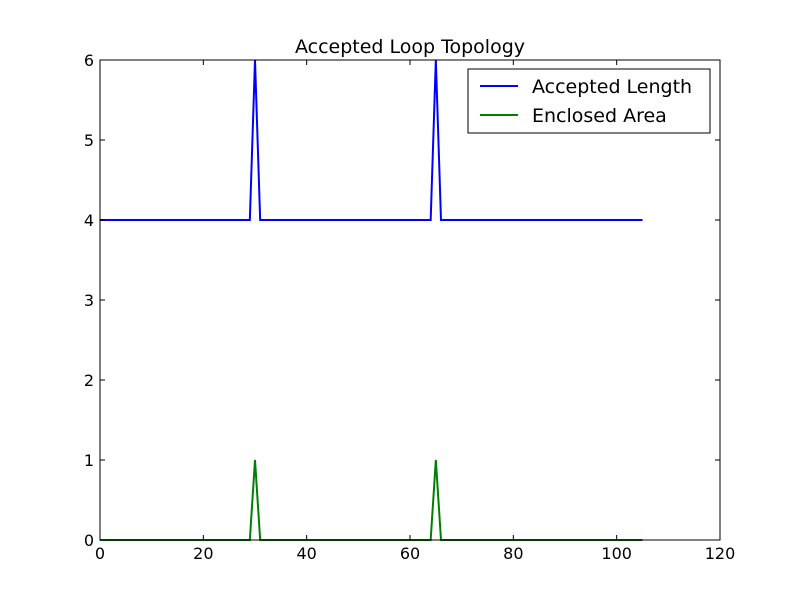  Describe the element at coordinates (410, 553) in the screenshot. I see `x-tick-label: 60` at that location.